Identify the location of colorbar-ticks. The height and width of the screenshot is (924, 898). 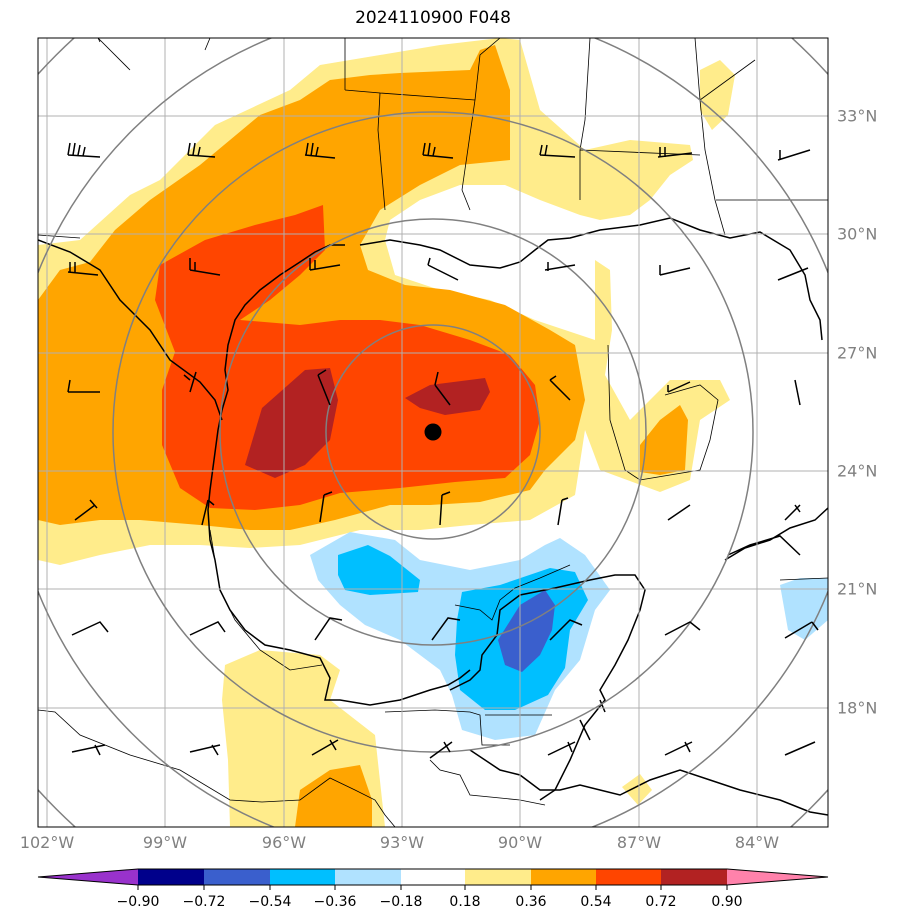
(432, 887).